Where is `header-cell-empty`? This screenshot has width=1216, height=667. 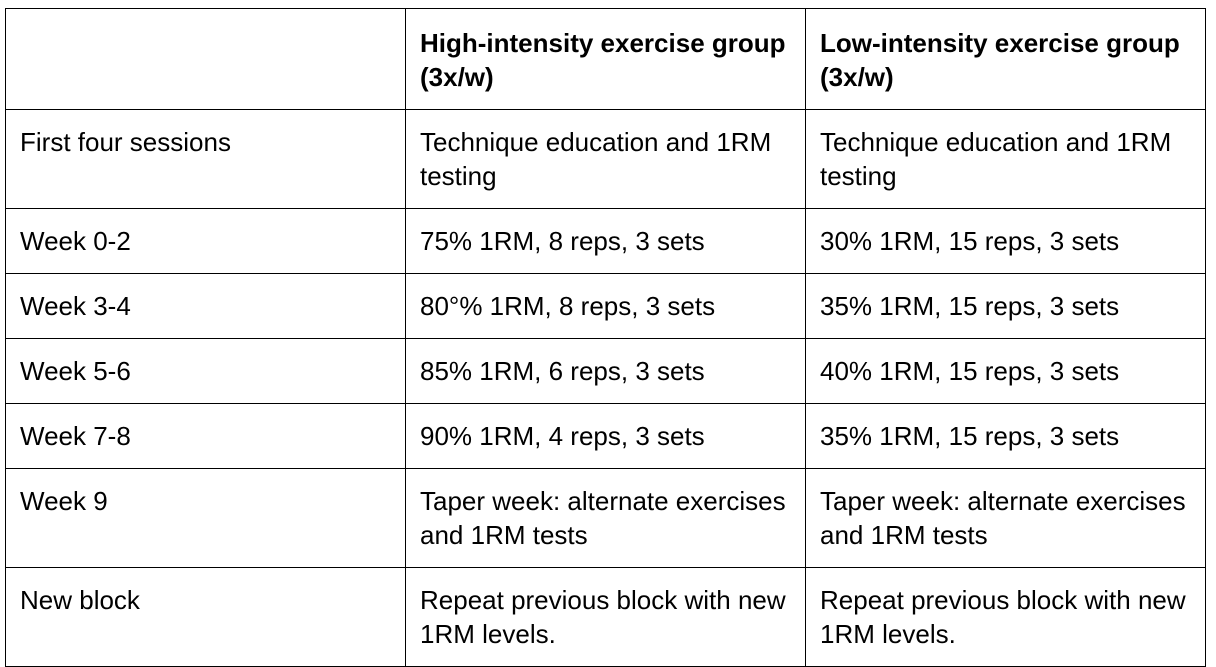
header-cell-empty is located at coordinates (205, 59).